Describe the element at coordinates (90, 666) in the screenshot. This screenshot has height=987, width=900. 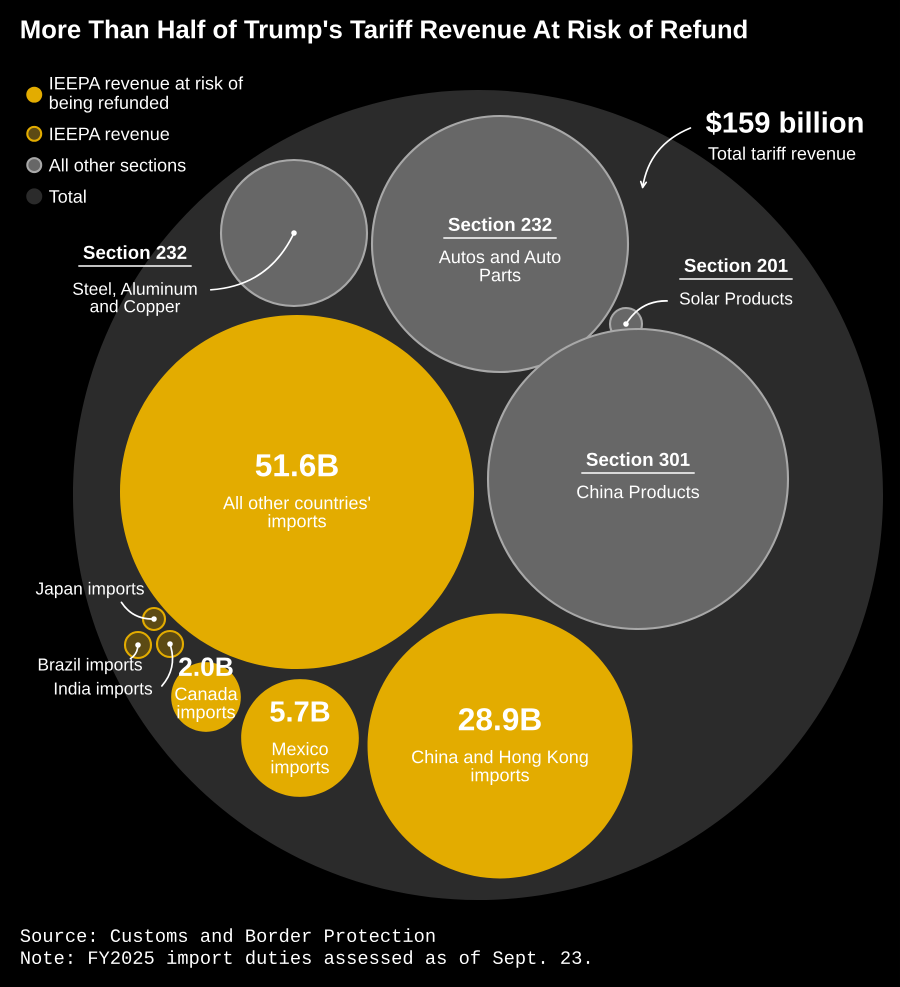
I see `category-label: Brazil imports` at that location.